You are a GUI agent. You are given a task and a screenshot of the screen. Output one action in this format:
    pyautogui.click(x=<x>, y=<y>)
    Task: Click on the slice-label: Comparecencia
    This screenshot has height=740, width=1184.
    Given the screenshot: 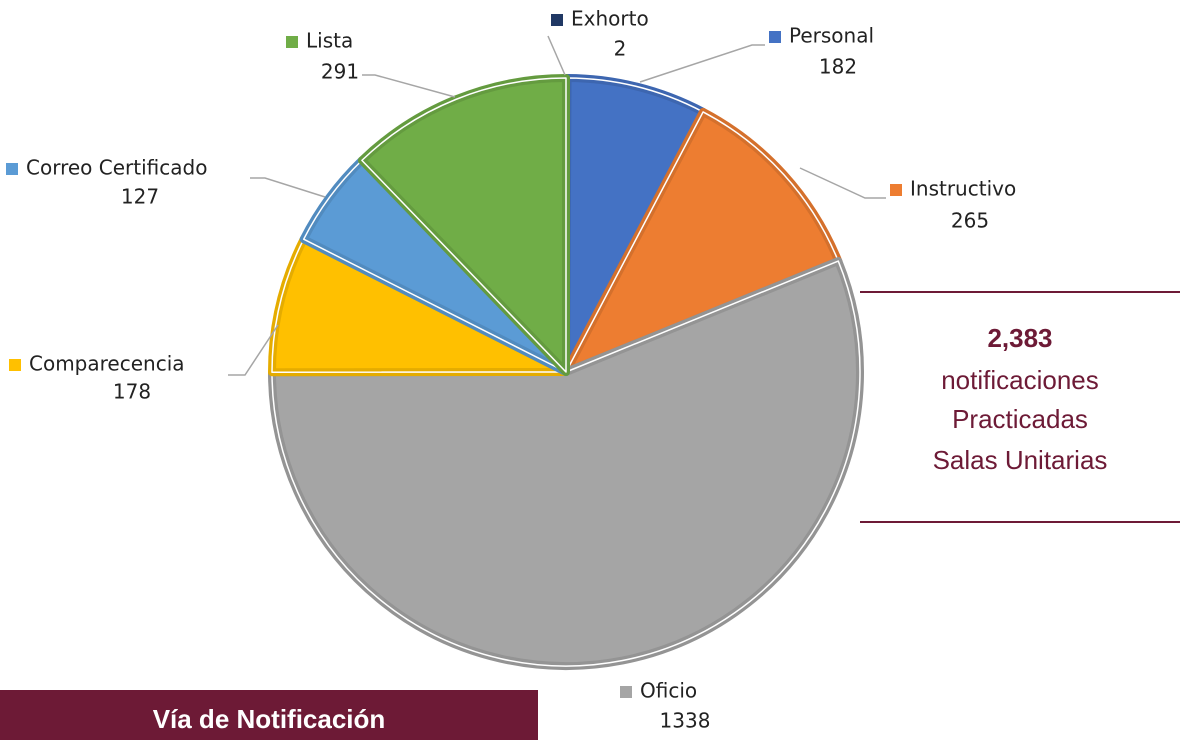 What is the action you would take?
    pyautogui.click(x=107, y=364)
    